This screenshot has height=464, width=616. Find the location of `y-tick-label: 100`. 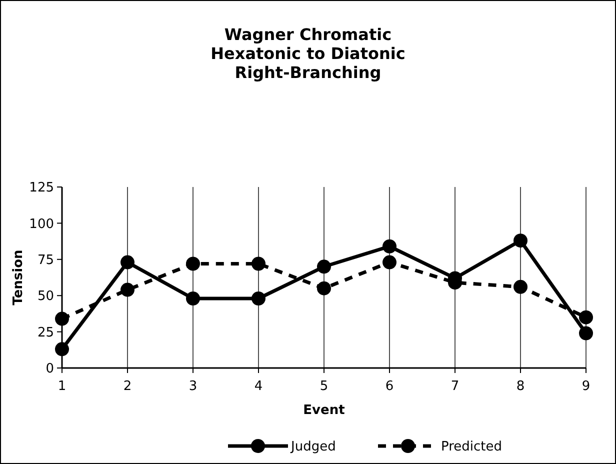

y-tick-label: 100 is located at coordinates (41, 224).